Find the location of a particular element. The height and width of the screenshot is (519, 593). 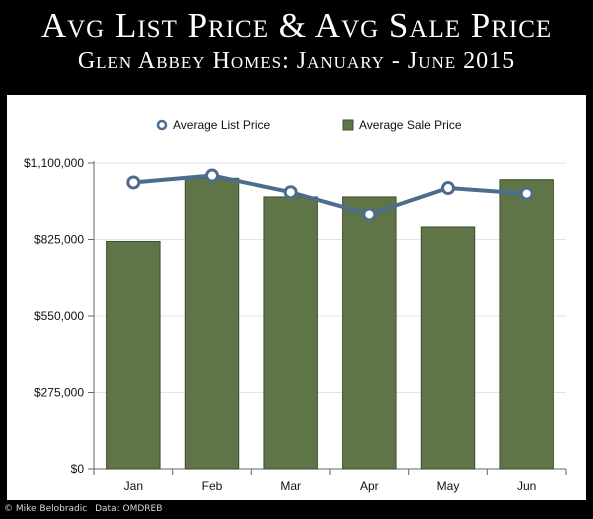

x-tick-label: Feb is located at coordinates (212, 486).